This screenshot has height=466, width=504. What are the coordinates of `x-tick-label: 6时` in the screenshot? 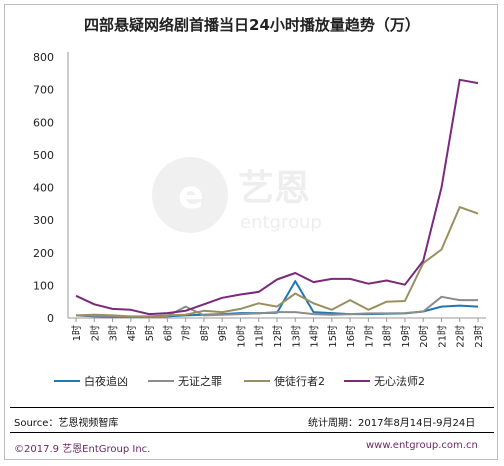 It's located at (168, 333).